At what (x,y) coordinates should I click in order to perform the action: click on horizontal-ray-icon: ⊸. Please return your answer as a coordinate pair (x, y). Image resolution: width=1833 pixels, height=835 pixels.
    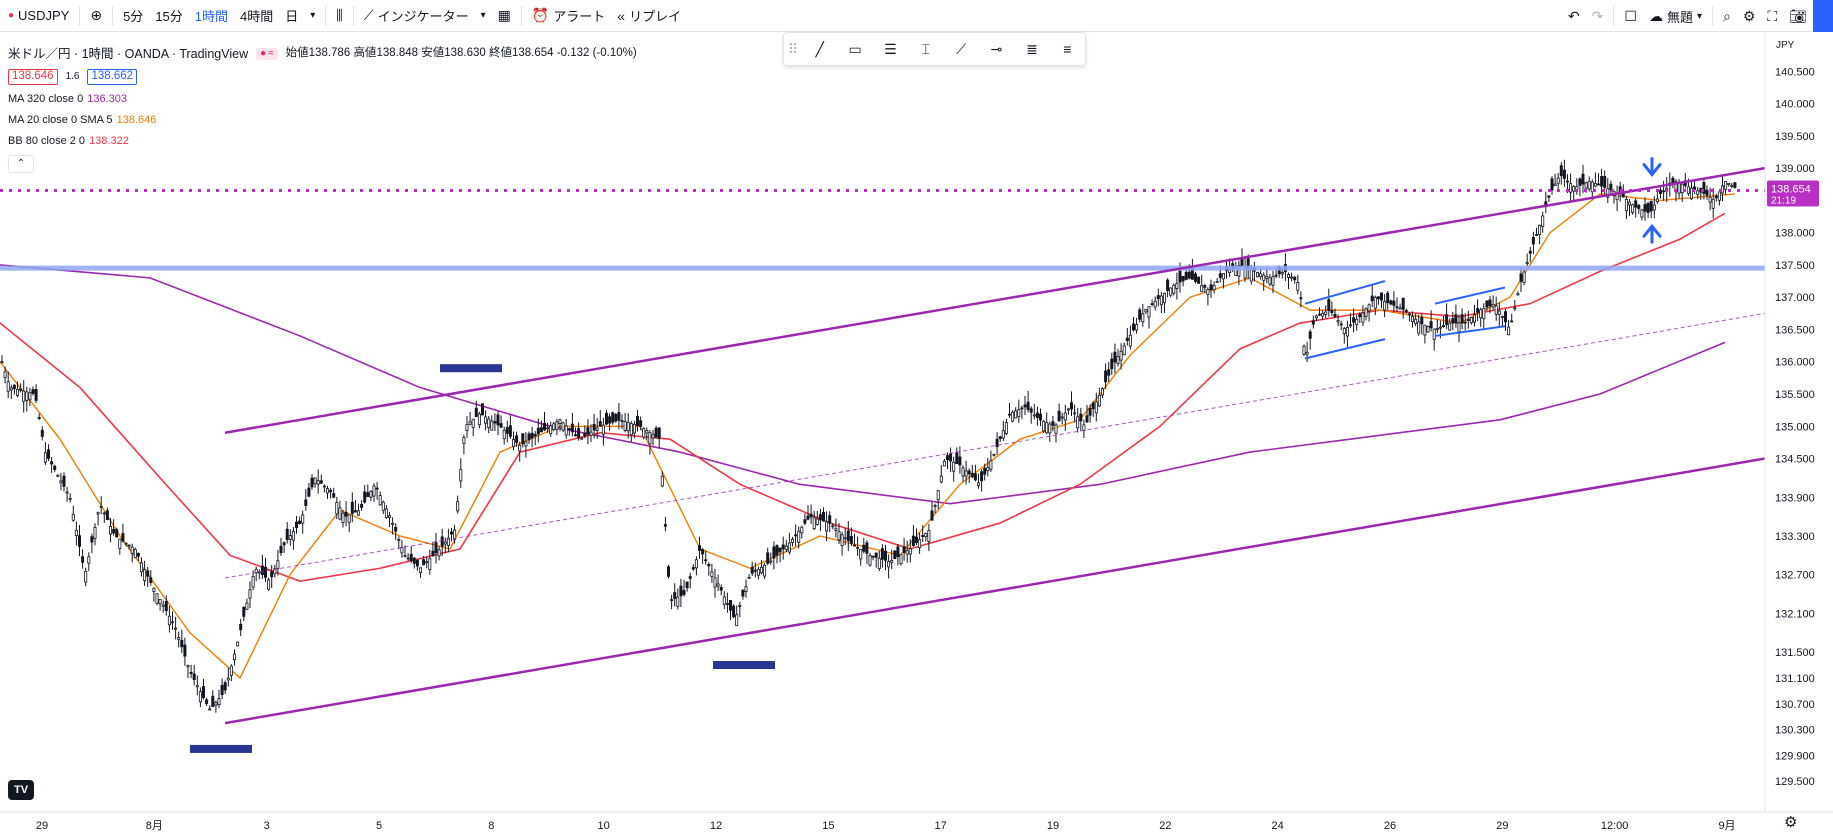
    Looking at the image, I should click on (996, 48).